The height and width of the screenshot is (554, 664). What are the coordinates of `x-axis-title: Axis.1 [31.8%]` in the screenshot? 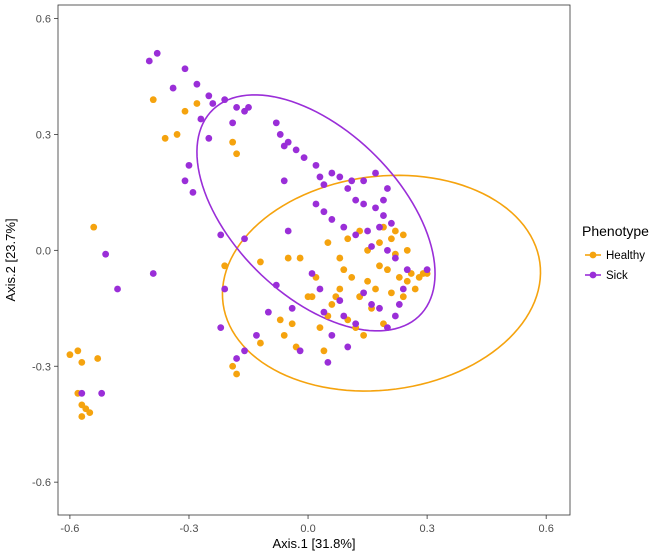 It's located at (313, 543).